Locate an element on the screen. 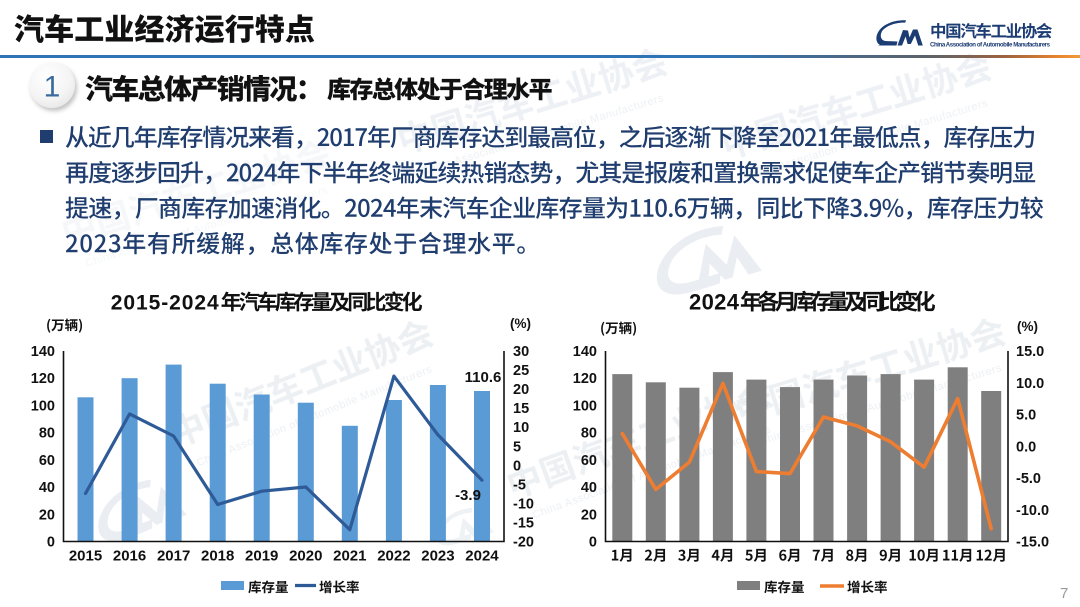 The image size is (1080, 607). svg-text: -15 is located at coordinates (523, 523).